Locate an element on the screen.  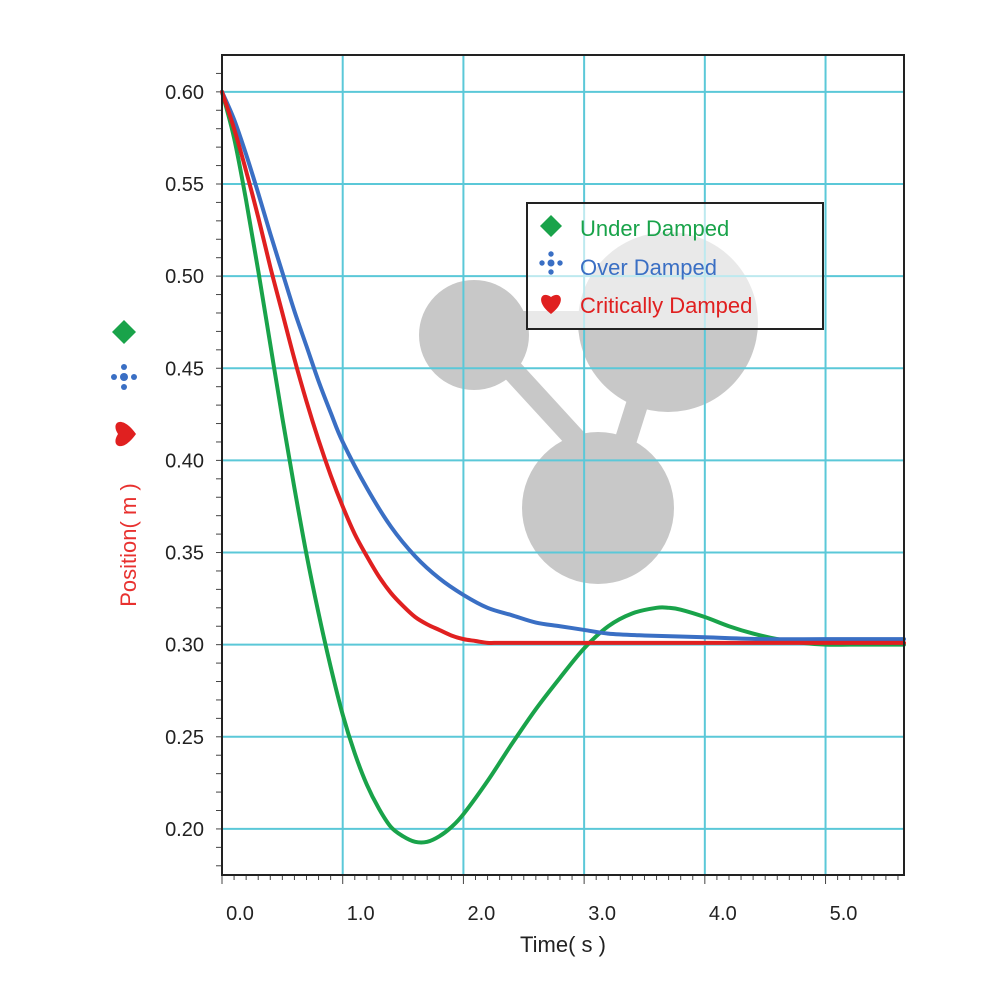
y-axis-markers is located at coordinates (124, 383).